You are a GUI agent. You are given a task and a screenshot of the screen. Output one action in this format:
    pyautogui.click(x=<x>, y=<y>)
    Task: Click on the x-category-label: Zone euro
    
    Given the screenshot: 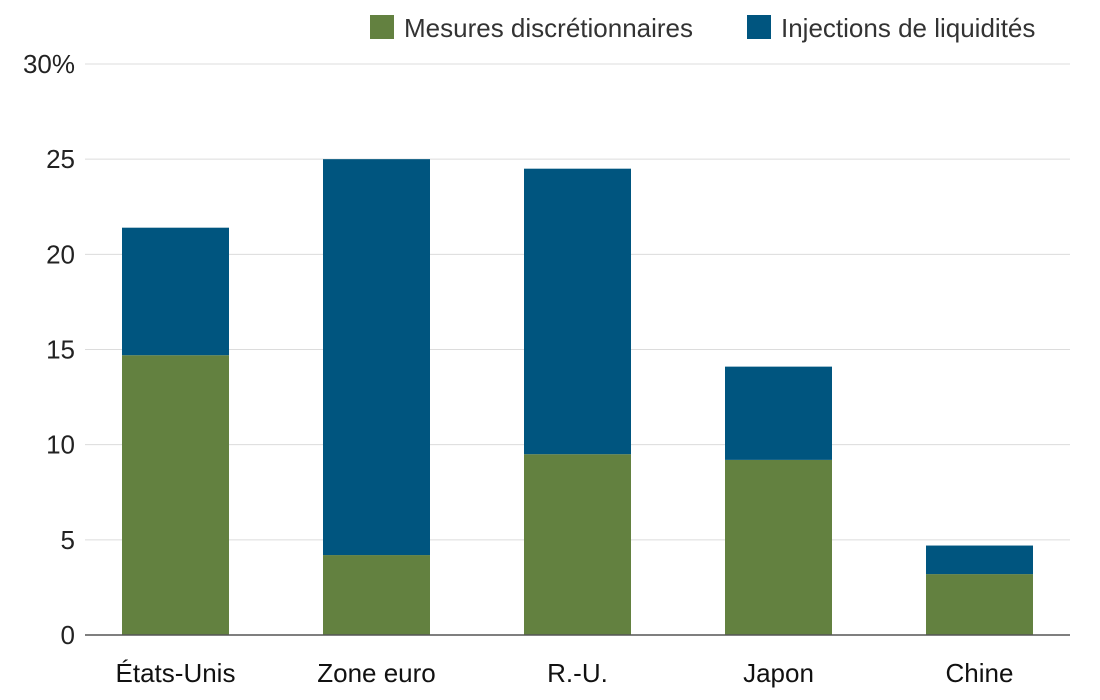 What is the action you would take?
    pyautogui.click(x=376, y=673)
    